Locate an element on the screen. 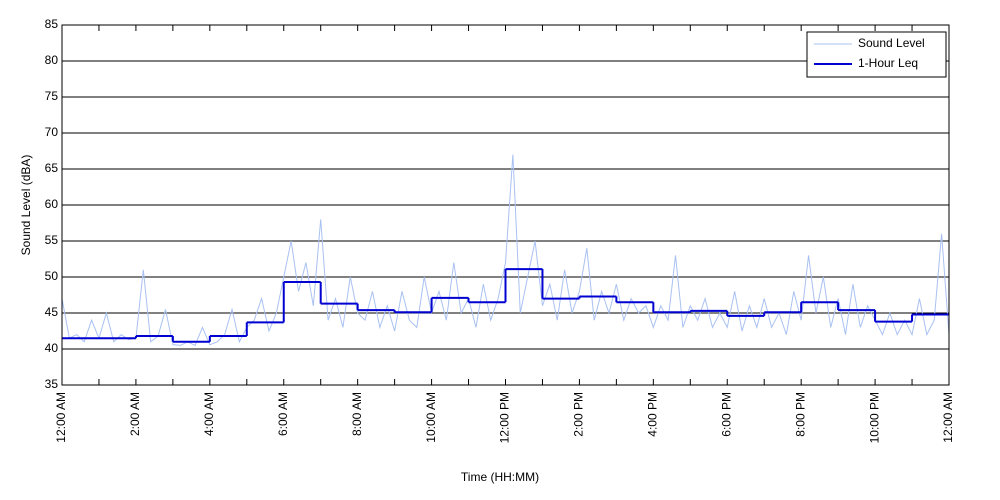  x-tick-label: 6:00 AM is located at coordinates (283, 414).